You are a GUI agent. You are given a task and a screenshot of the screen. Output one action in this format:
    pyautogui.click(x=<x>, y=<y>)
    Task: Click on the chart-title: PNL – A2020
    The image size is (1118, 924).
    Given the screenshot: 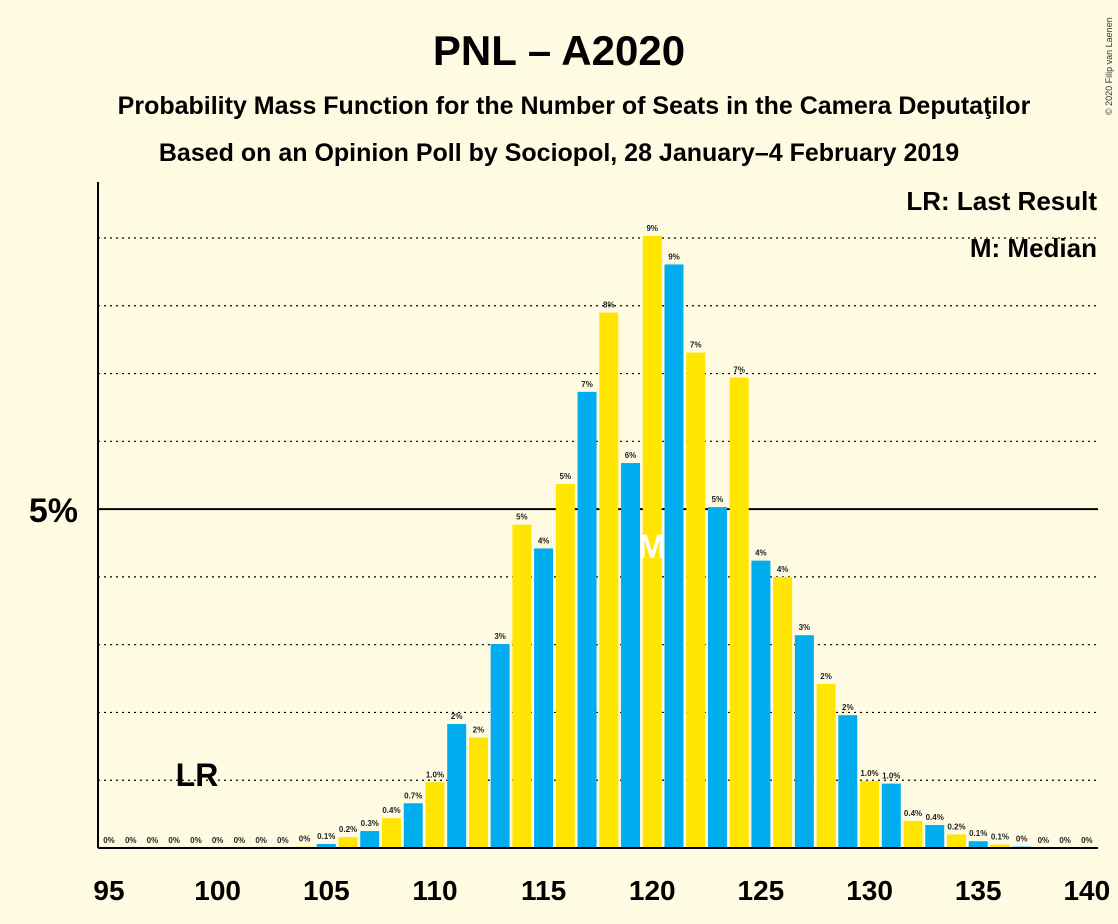 What is the action you would take?
    pyautogui.click(x=559, y=50)
    